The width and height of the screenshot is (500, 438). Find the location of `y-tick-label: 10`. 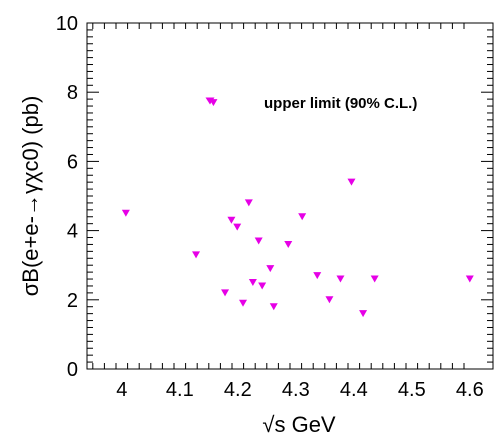

y-tick-label: 10 is located at coordinates (67, 24).